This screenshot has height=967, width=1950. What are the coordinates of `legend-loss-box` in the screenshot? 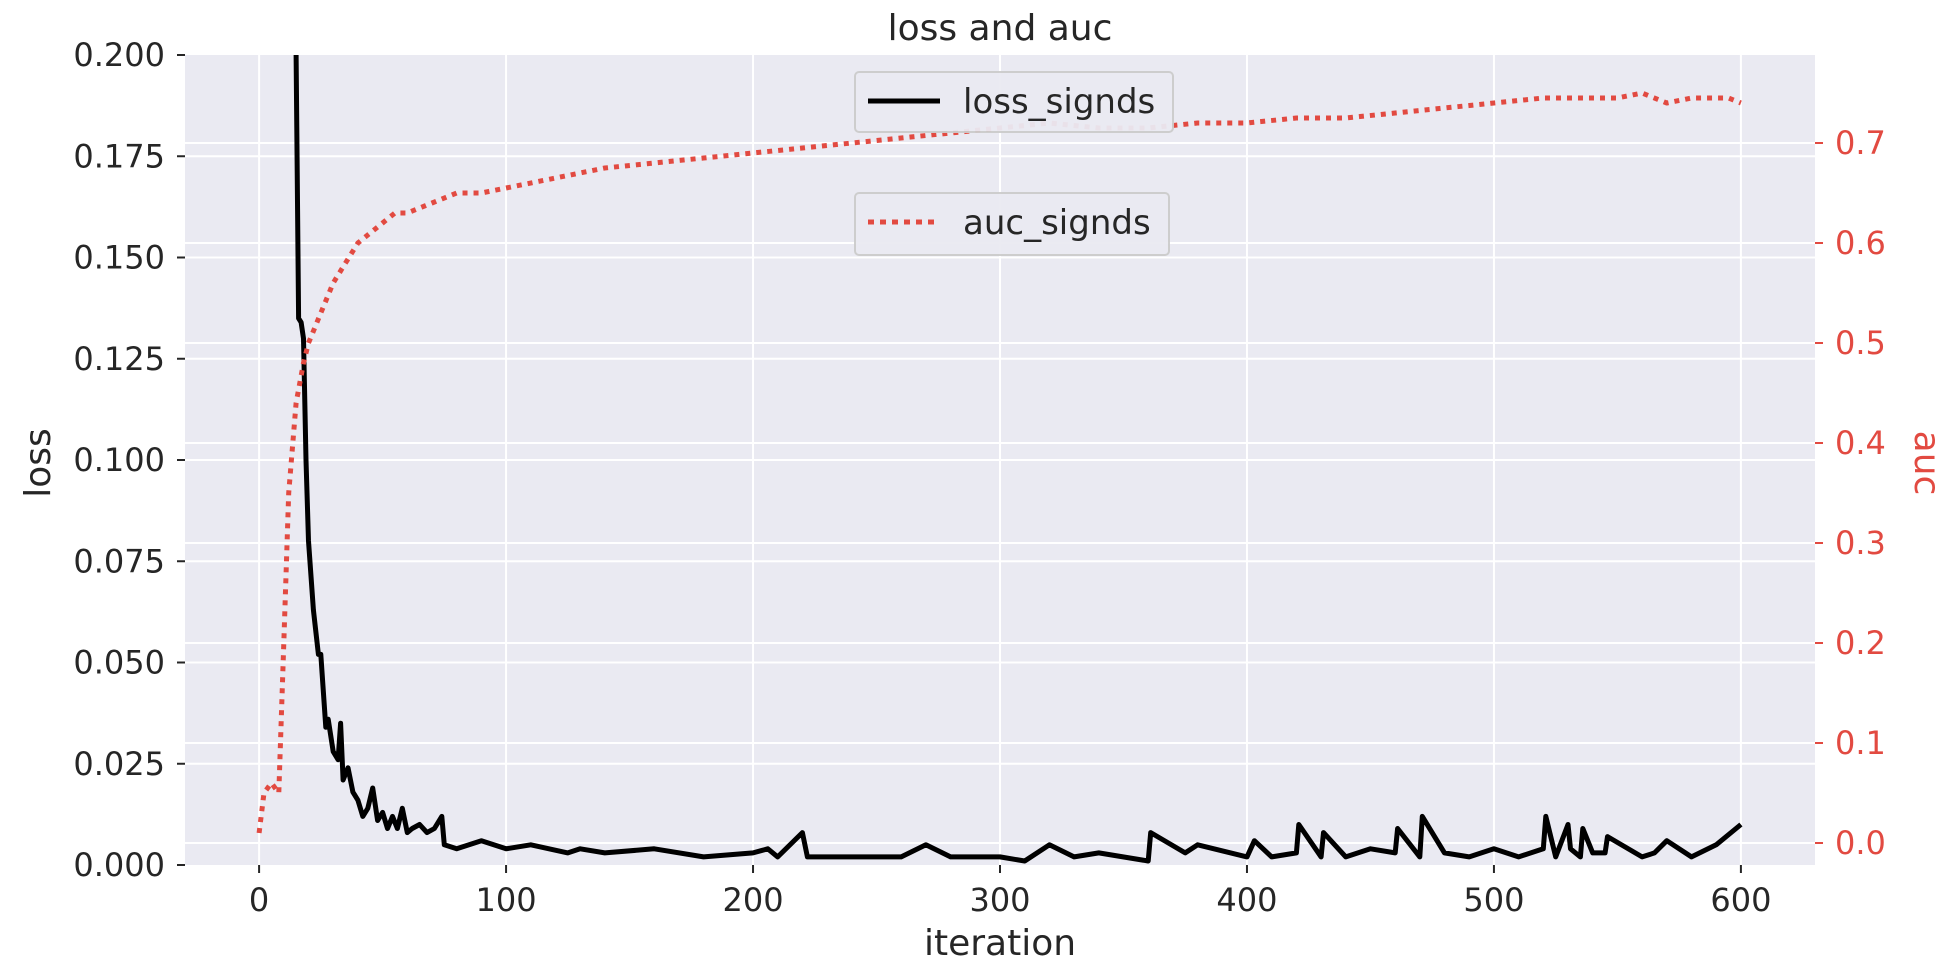 It's located at (1014, 102).